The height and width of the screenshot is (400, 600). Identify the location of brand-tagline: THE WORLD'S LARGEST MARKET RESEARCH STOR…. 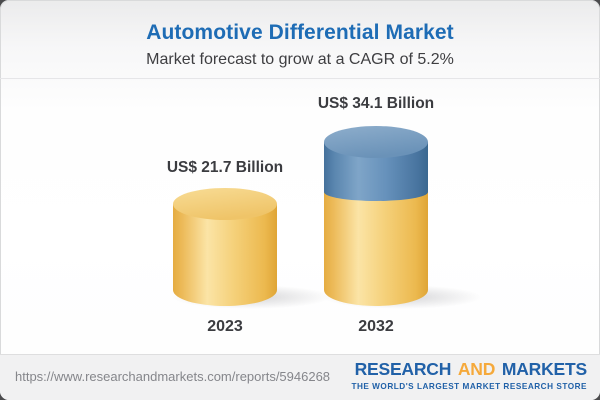
(469, 386).